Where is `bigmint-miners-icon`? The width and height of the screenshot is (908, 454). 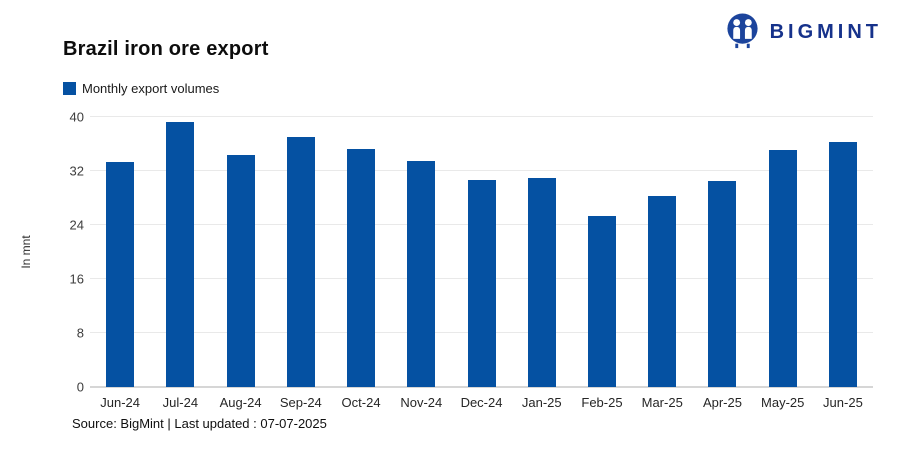
bigmint-miners-icon is located at coordinates (742, 32).